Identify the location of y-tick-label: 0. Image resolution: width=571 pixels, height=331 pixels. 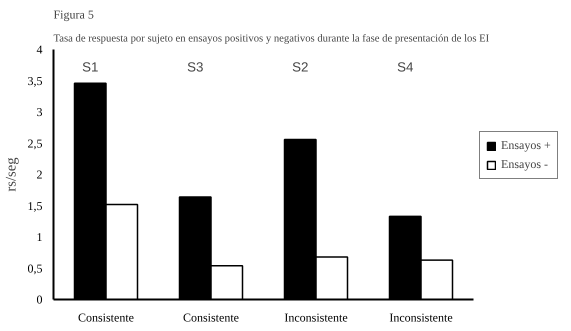
(39, 299).